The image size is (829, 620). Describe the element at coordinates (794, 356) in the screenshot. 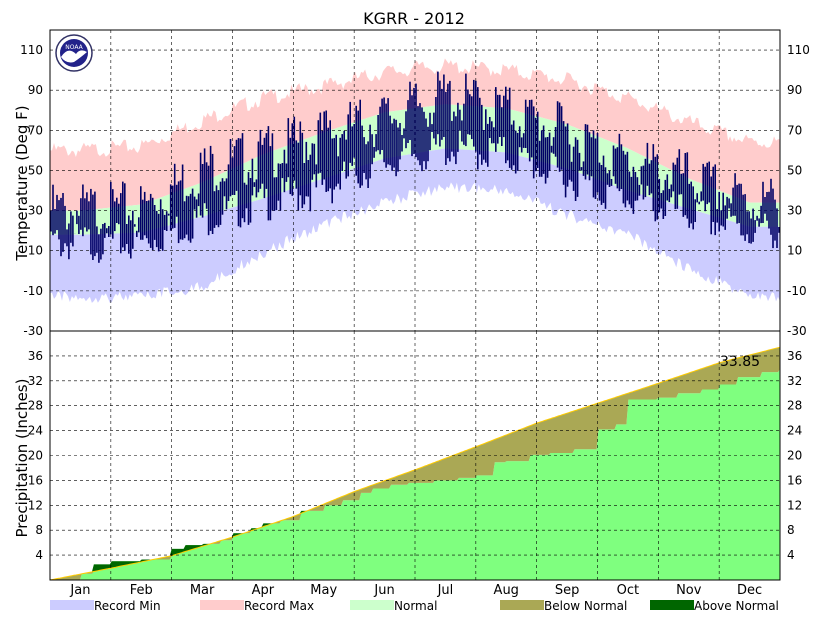

I see `precip-tick-right: 36` at that location.